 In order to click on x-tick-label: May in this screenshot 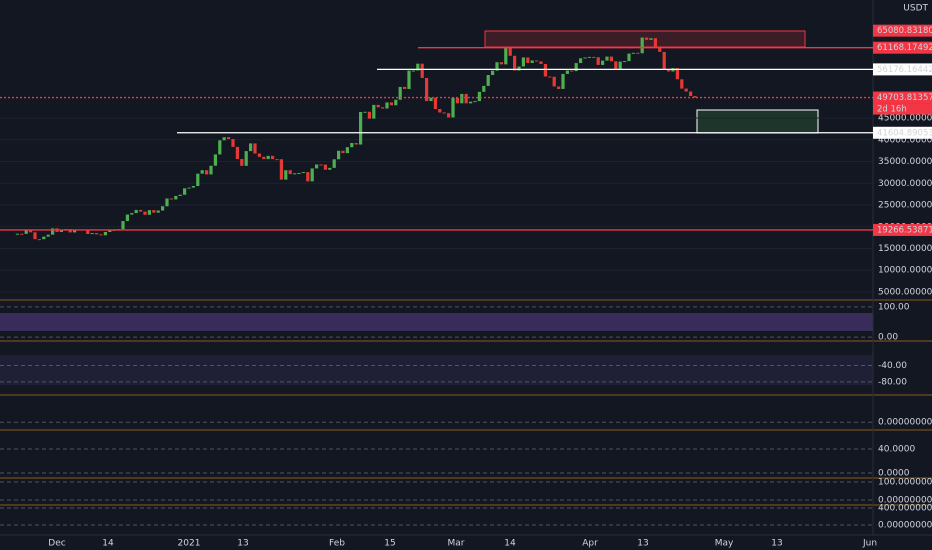, I will do `click(724, 544)`.